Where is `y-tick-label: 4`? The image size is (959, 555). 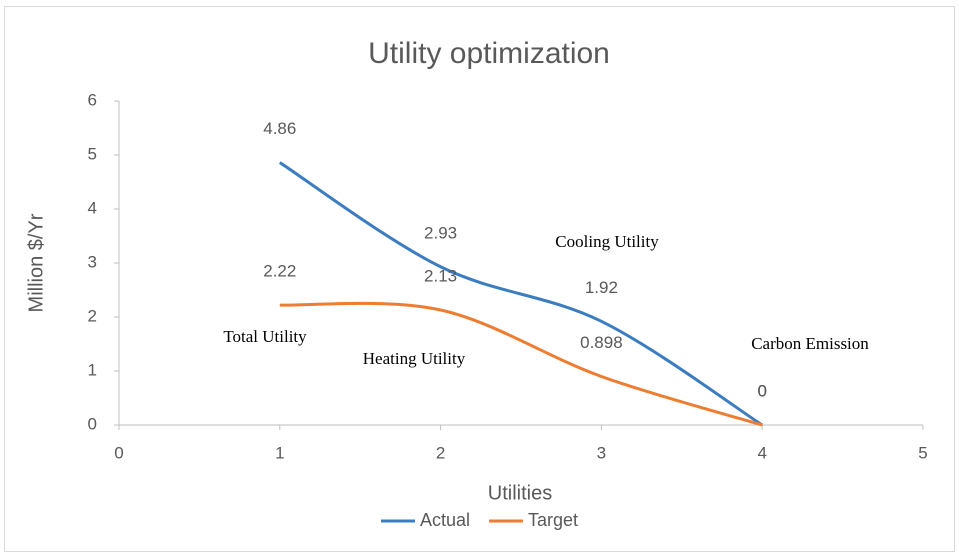
y-tick-label: 4 is located at coordinates (92, 207).